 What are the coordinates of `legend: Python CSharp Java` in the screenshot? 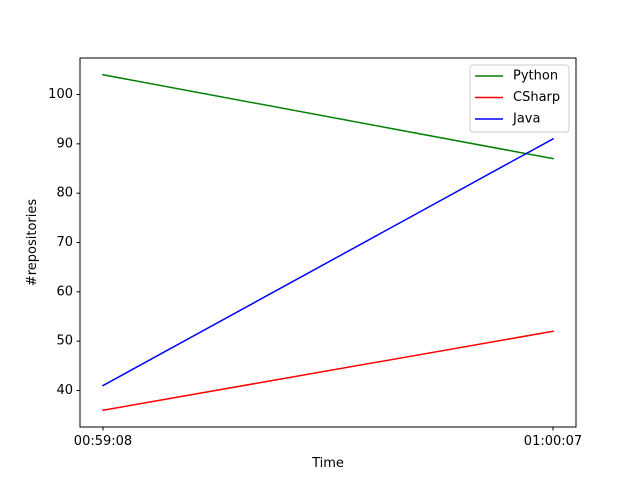 It's located at (519, 98).